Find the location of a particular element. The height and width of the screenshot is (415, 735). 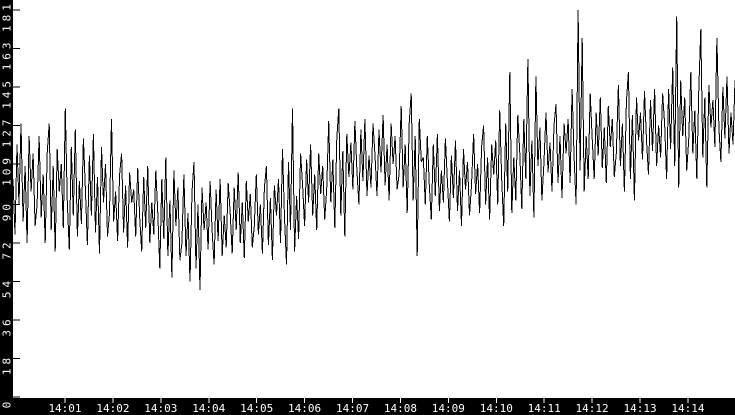

y-tick-label: 90 is located at coordinates (7, 210).